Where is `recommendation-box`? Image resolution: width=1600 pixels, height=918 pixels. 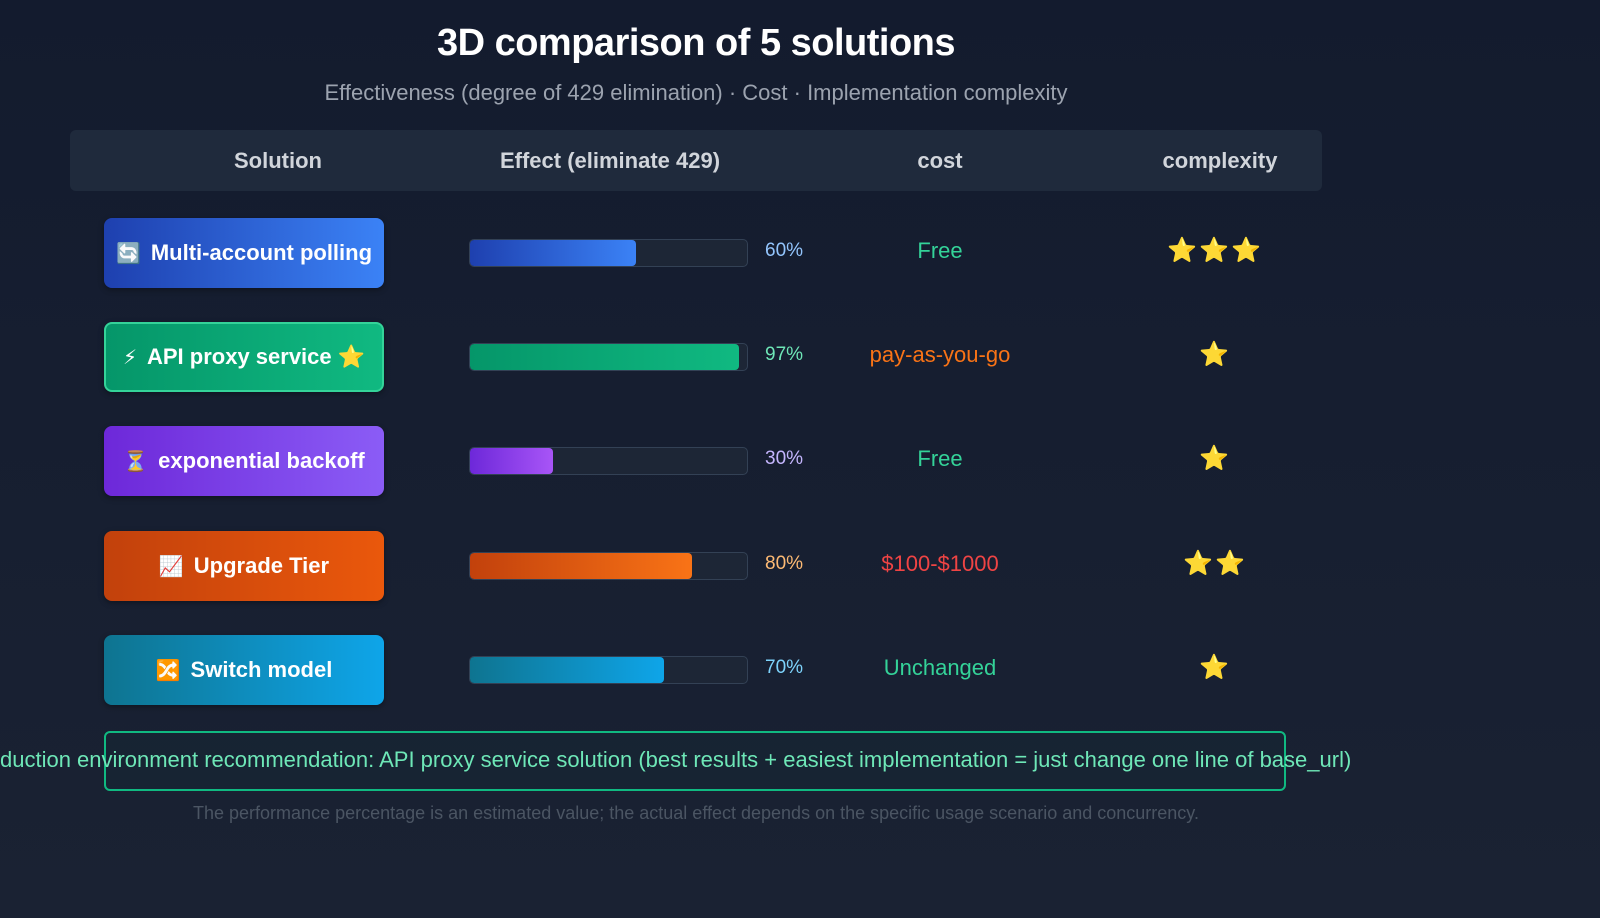
recommendation-box is located at coordinates (695, 761).